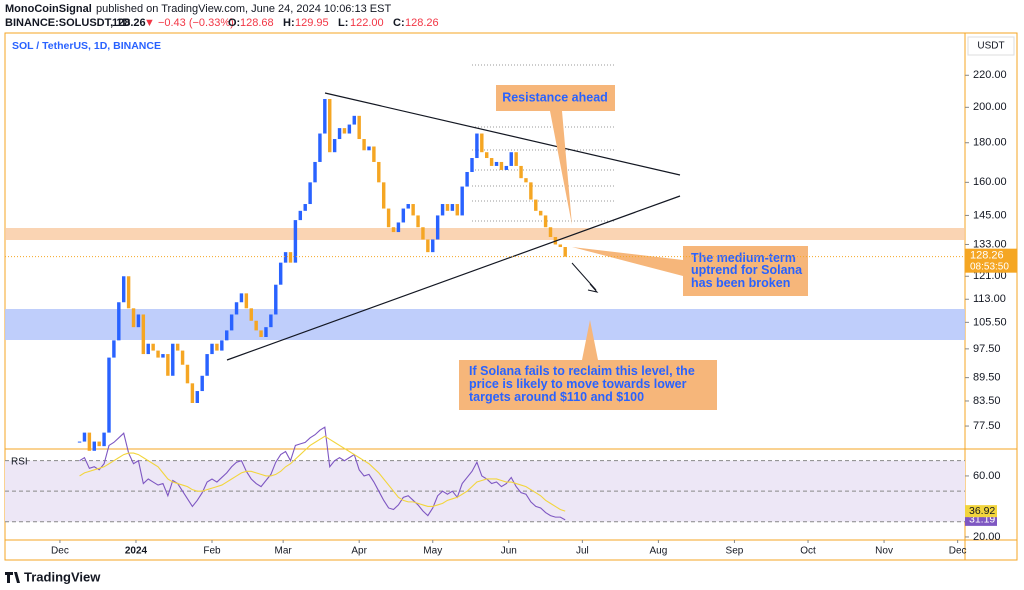 The height and width of the screenshot is (590, 1024). Describe the element at coordinates (453, 278) in the screenshot. I see `trendline-lower` at that location.